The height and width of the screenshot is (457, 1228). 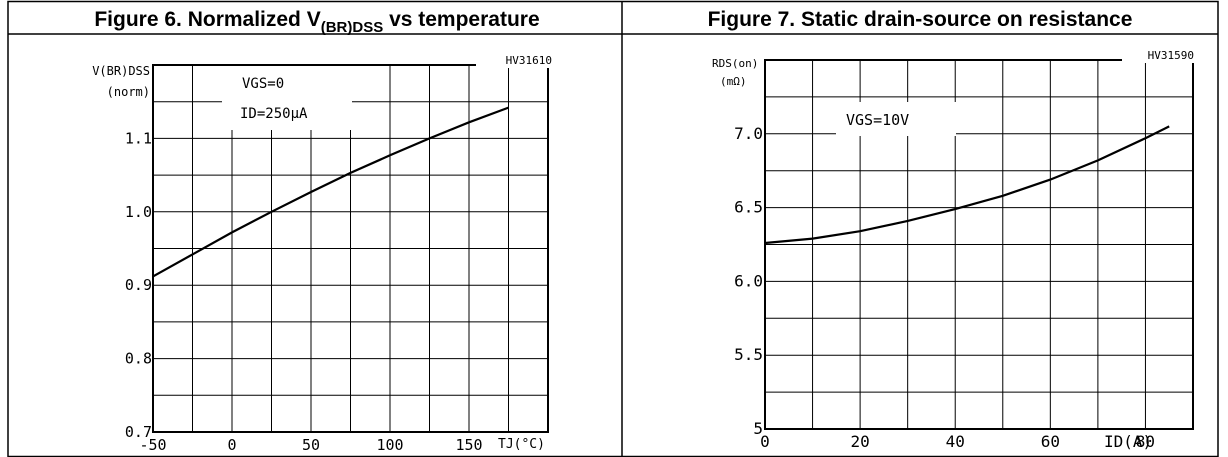 What do you see at coordinates (468, 445) in the screenshot?
I see `chart-1-x-tick-label: 150` at bounding box center [468, 445].